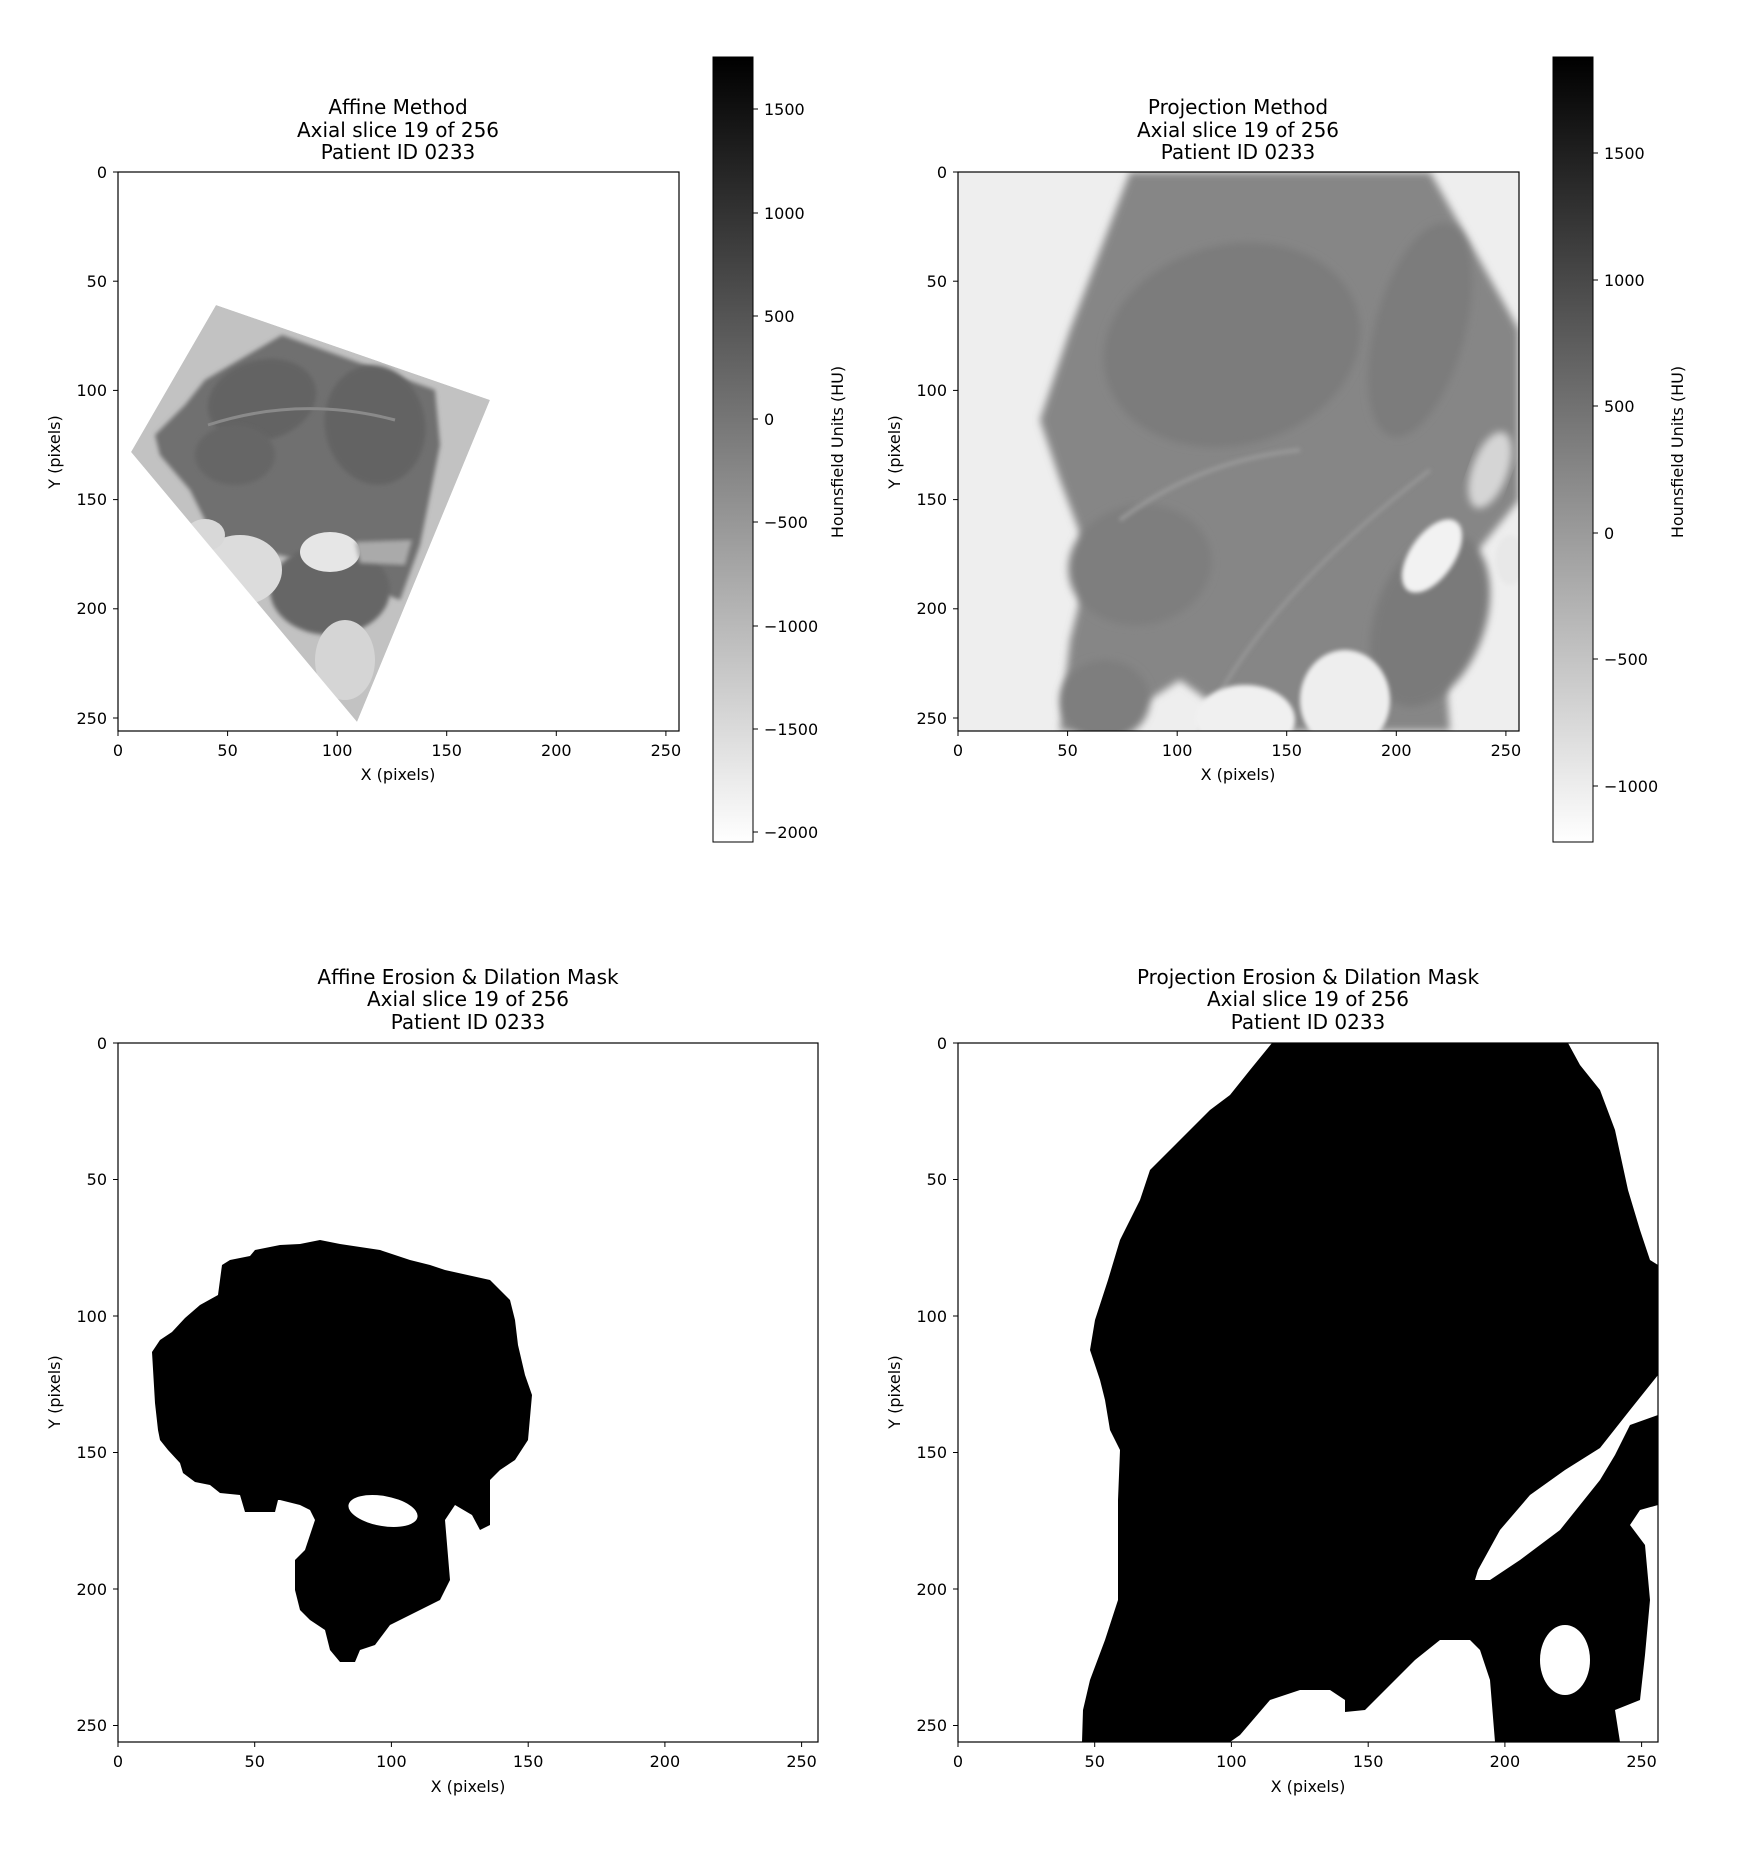 The image size is (1762, 1850). Describe the element at coordinates (468, 977) in the screenshot. I see `title-line-1: Affine Erosion & Dilation Mask` at that location.